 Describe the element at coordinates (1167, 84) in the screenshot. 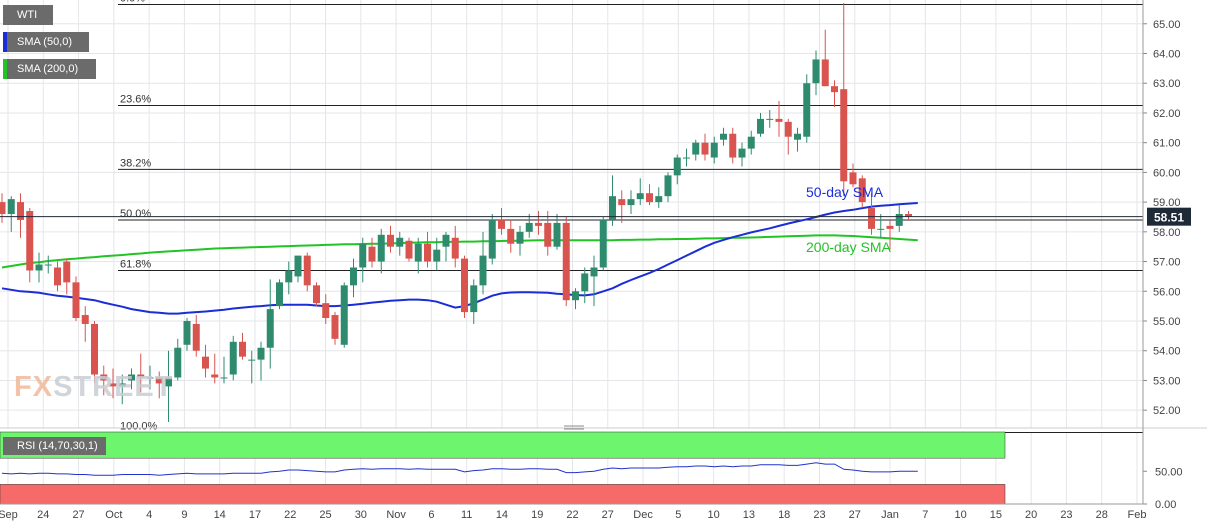

I see `y-tick-label: 63.00` at that location.